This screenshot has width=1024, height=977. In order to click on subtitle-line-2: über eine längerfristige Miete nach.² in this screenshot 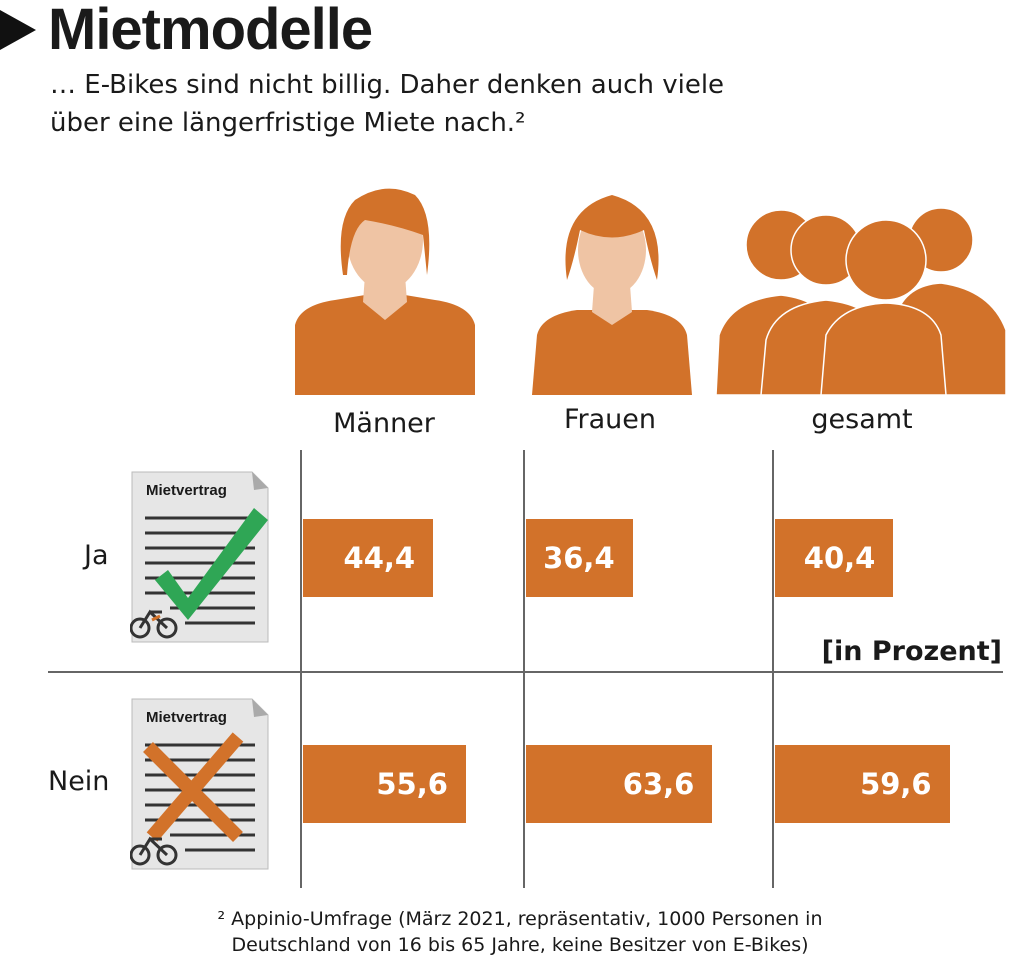, I will do `click(288, 123)`.